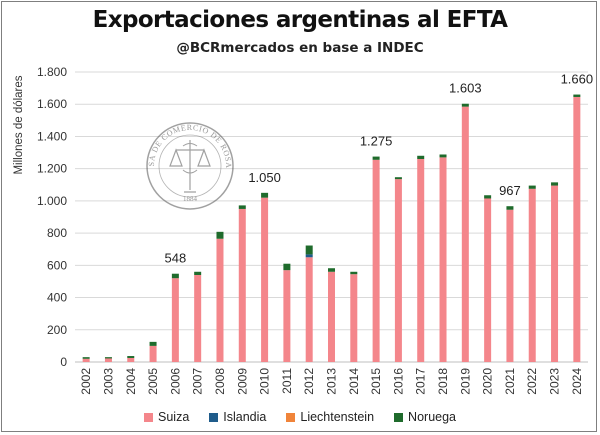 Image resolution: width=600 pixels, height=435 pixels. I want to click on y-tick-label: 400, so click(57, 298).